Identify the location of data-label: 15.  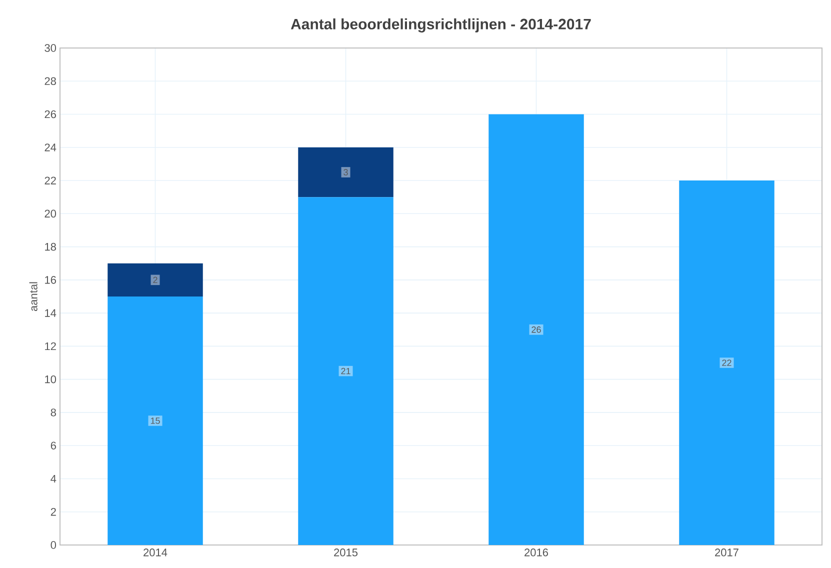
(155, 421).